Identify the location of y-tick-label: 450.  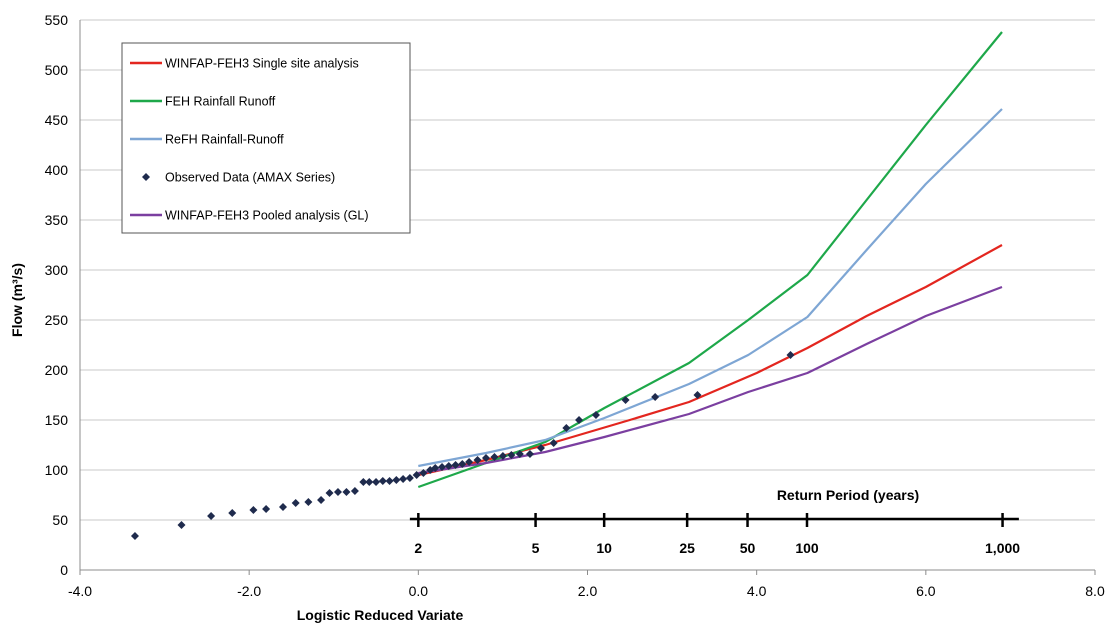
(57, 120).